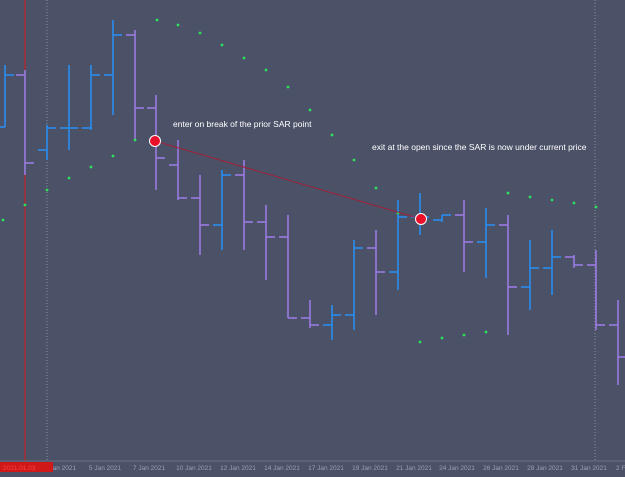 This screenshot has width=625, height=477. I want to click on time-label: 21 Jan 2021, so click(414, 468).